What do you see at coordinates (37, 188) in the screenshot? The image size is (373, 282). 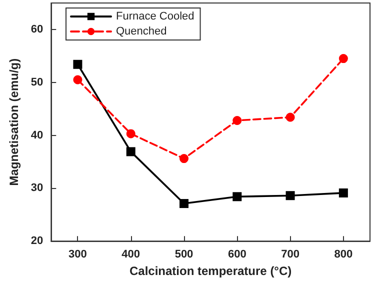 I see `y-tick-label: 30` at bounding box center [37, 188].